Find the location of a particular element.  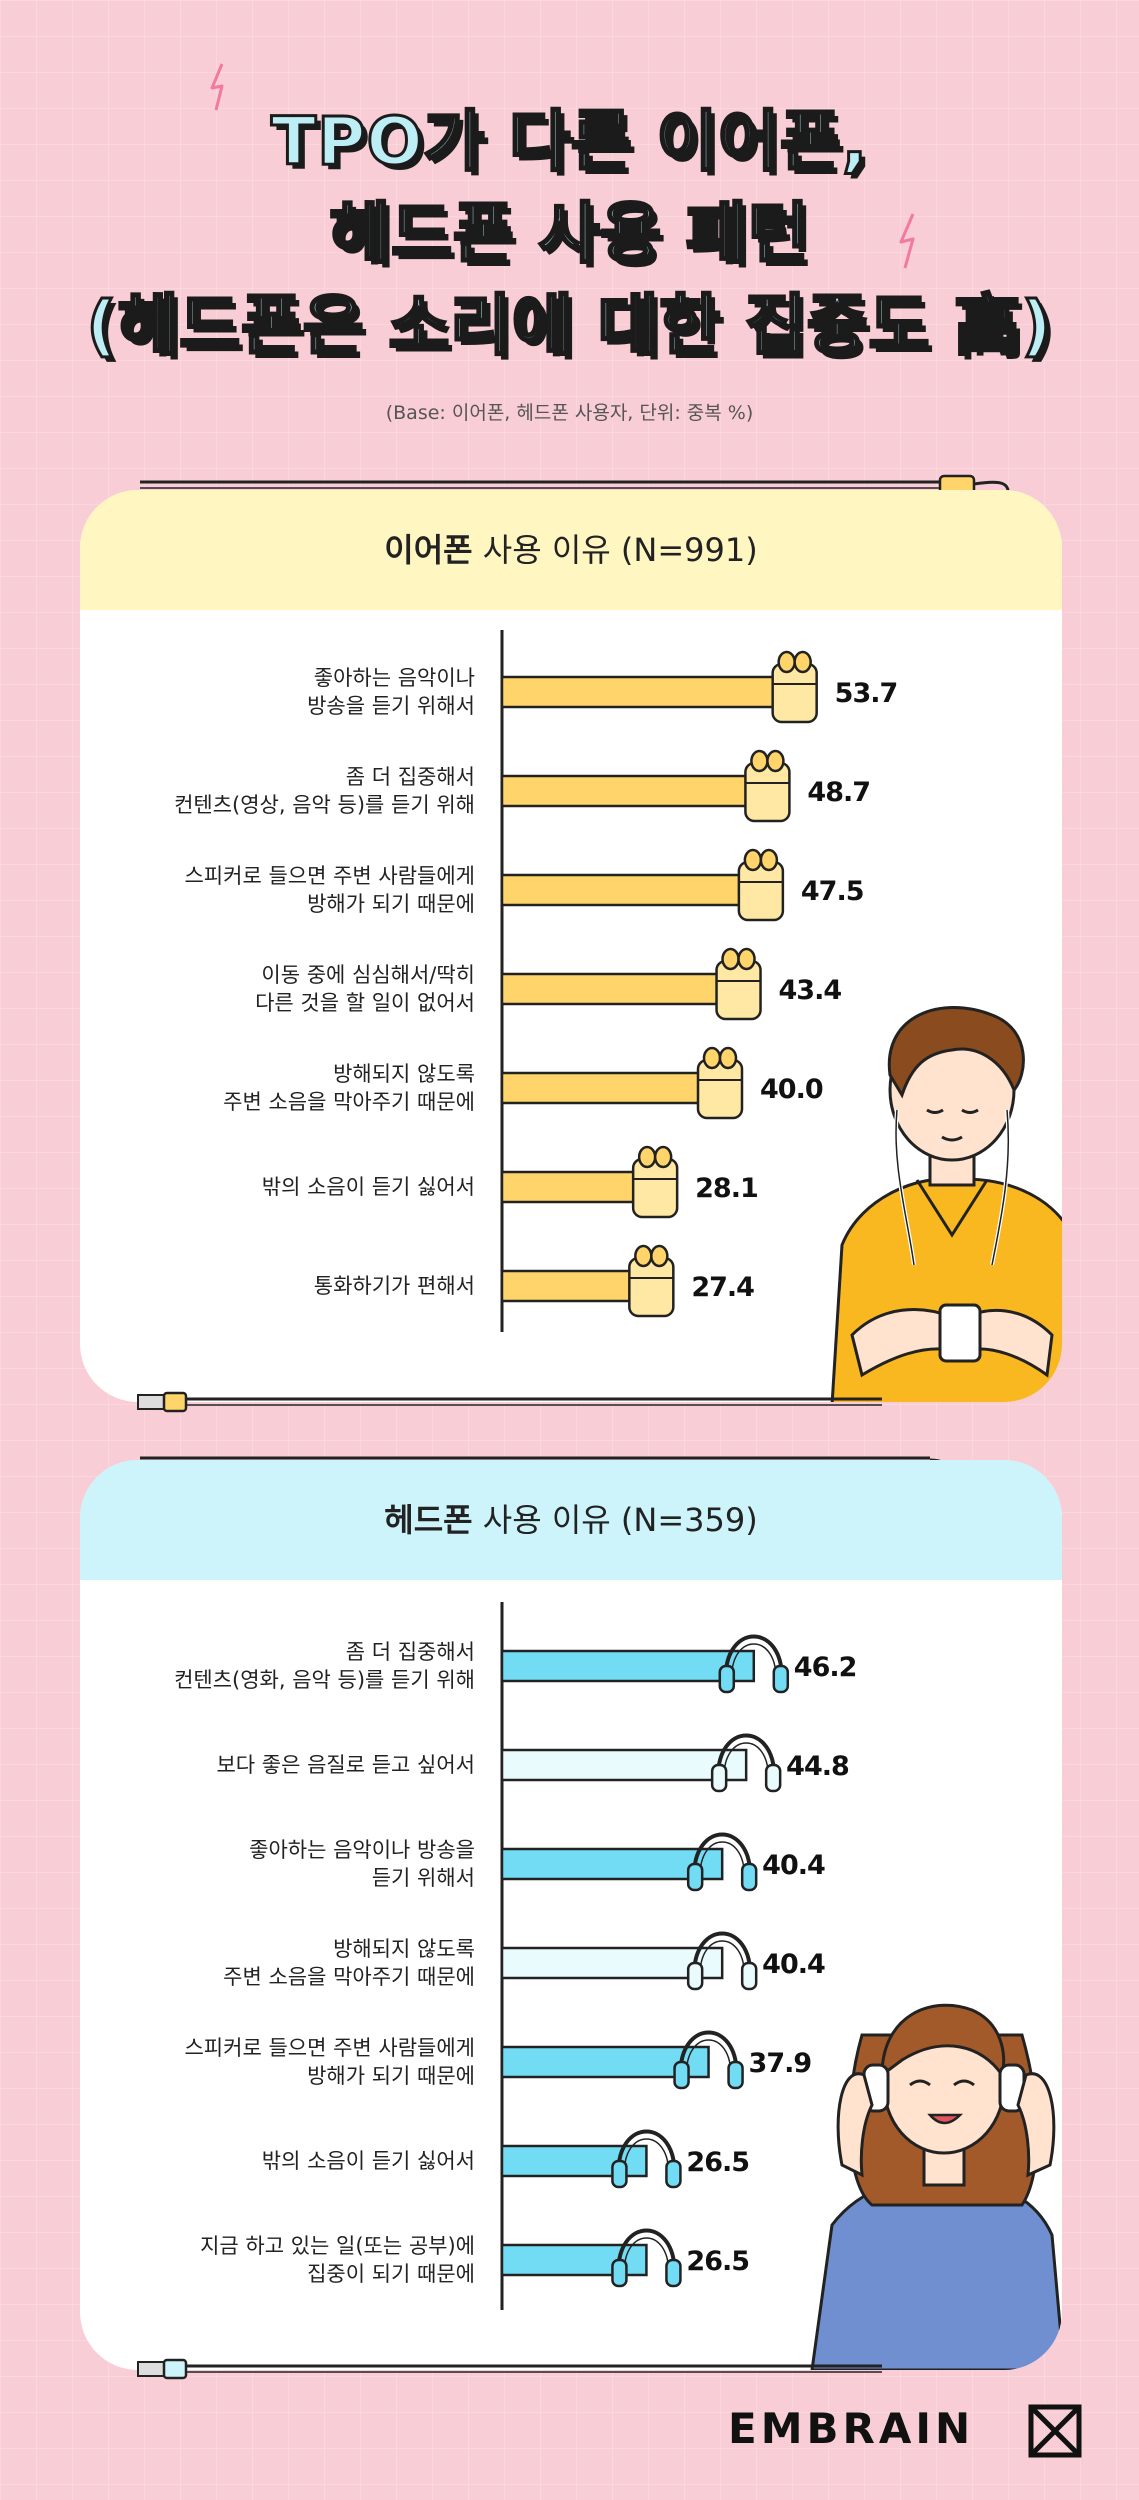

value-label: 27.4 is located at coordinates (722, 1287).